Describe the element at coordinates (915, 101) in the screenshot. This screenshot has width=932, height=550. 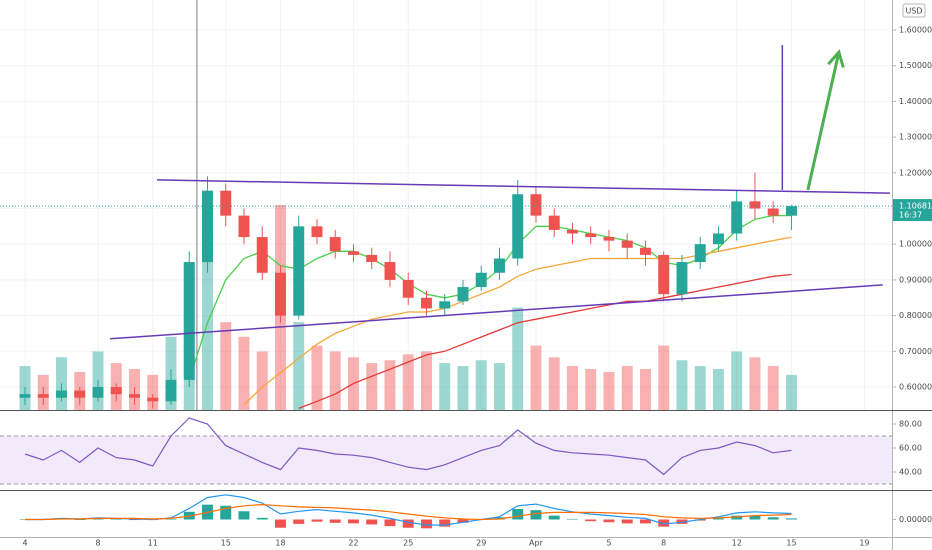
I see `y-tick-label: 1.40000` at that location.